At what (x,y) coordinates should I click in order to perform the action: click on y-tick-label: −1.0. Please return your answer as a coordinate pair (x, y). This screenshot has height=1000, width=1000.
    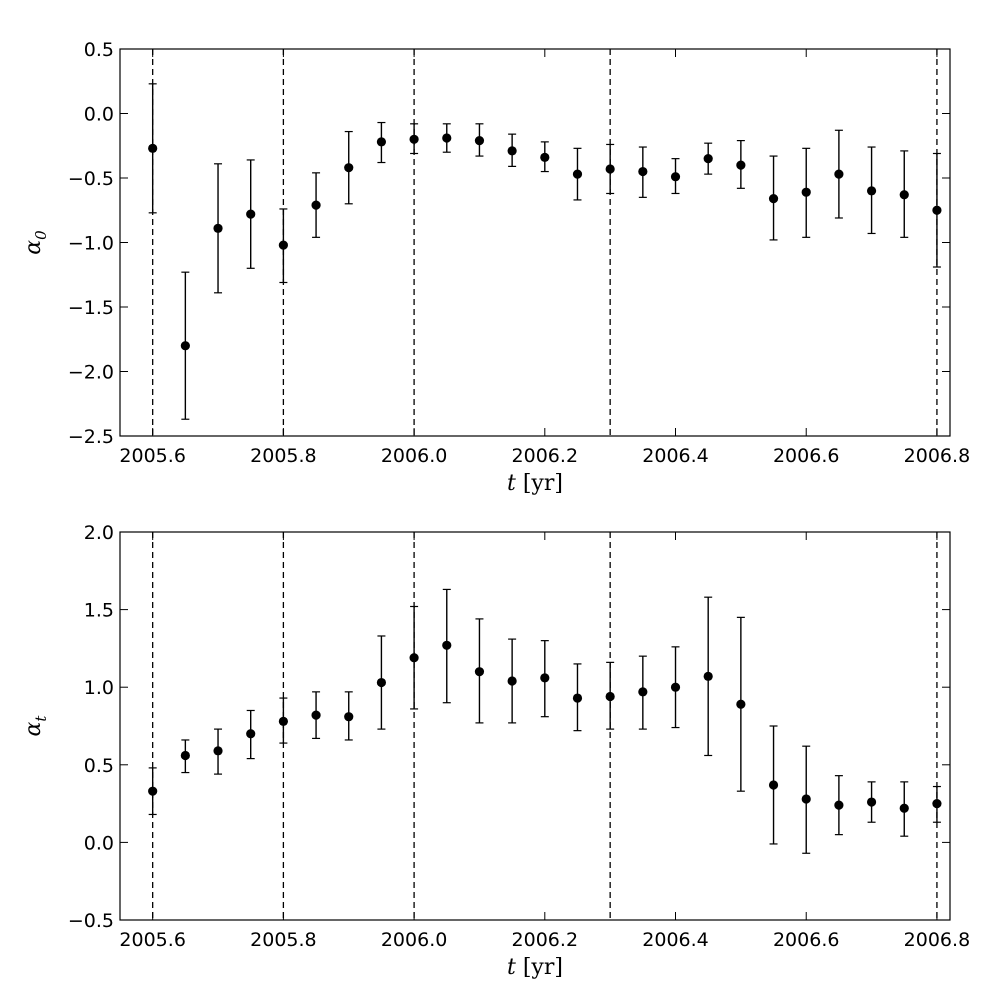
    Looking at the image, I should click on (91, 244).